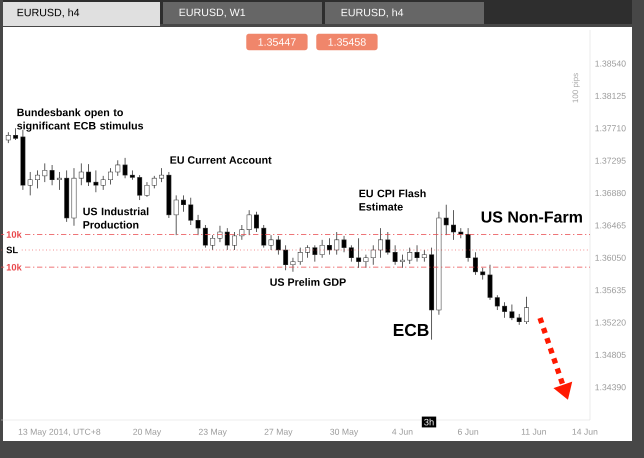 Image resolution: width=644 pixels, height=458 pixels. I want to click on x-tick-label: 23 May, so click(212, 432).